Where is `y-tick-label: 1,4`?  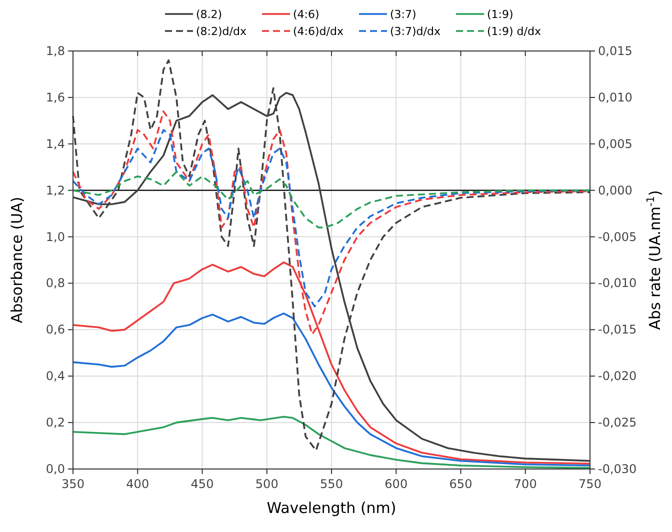
y-tick-label: 1,4 is located at coordinates (55, 143).